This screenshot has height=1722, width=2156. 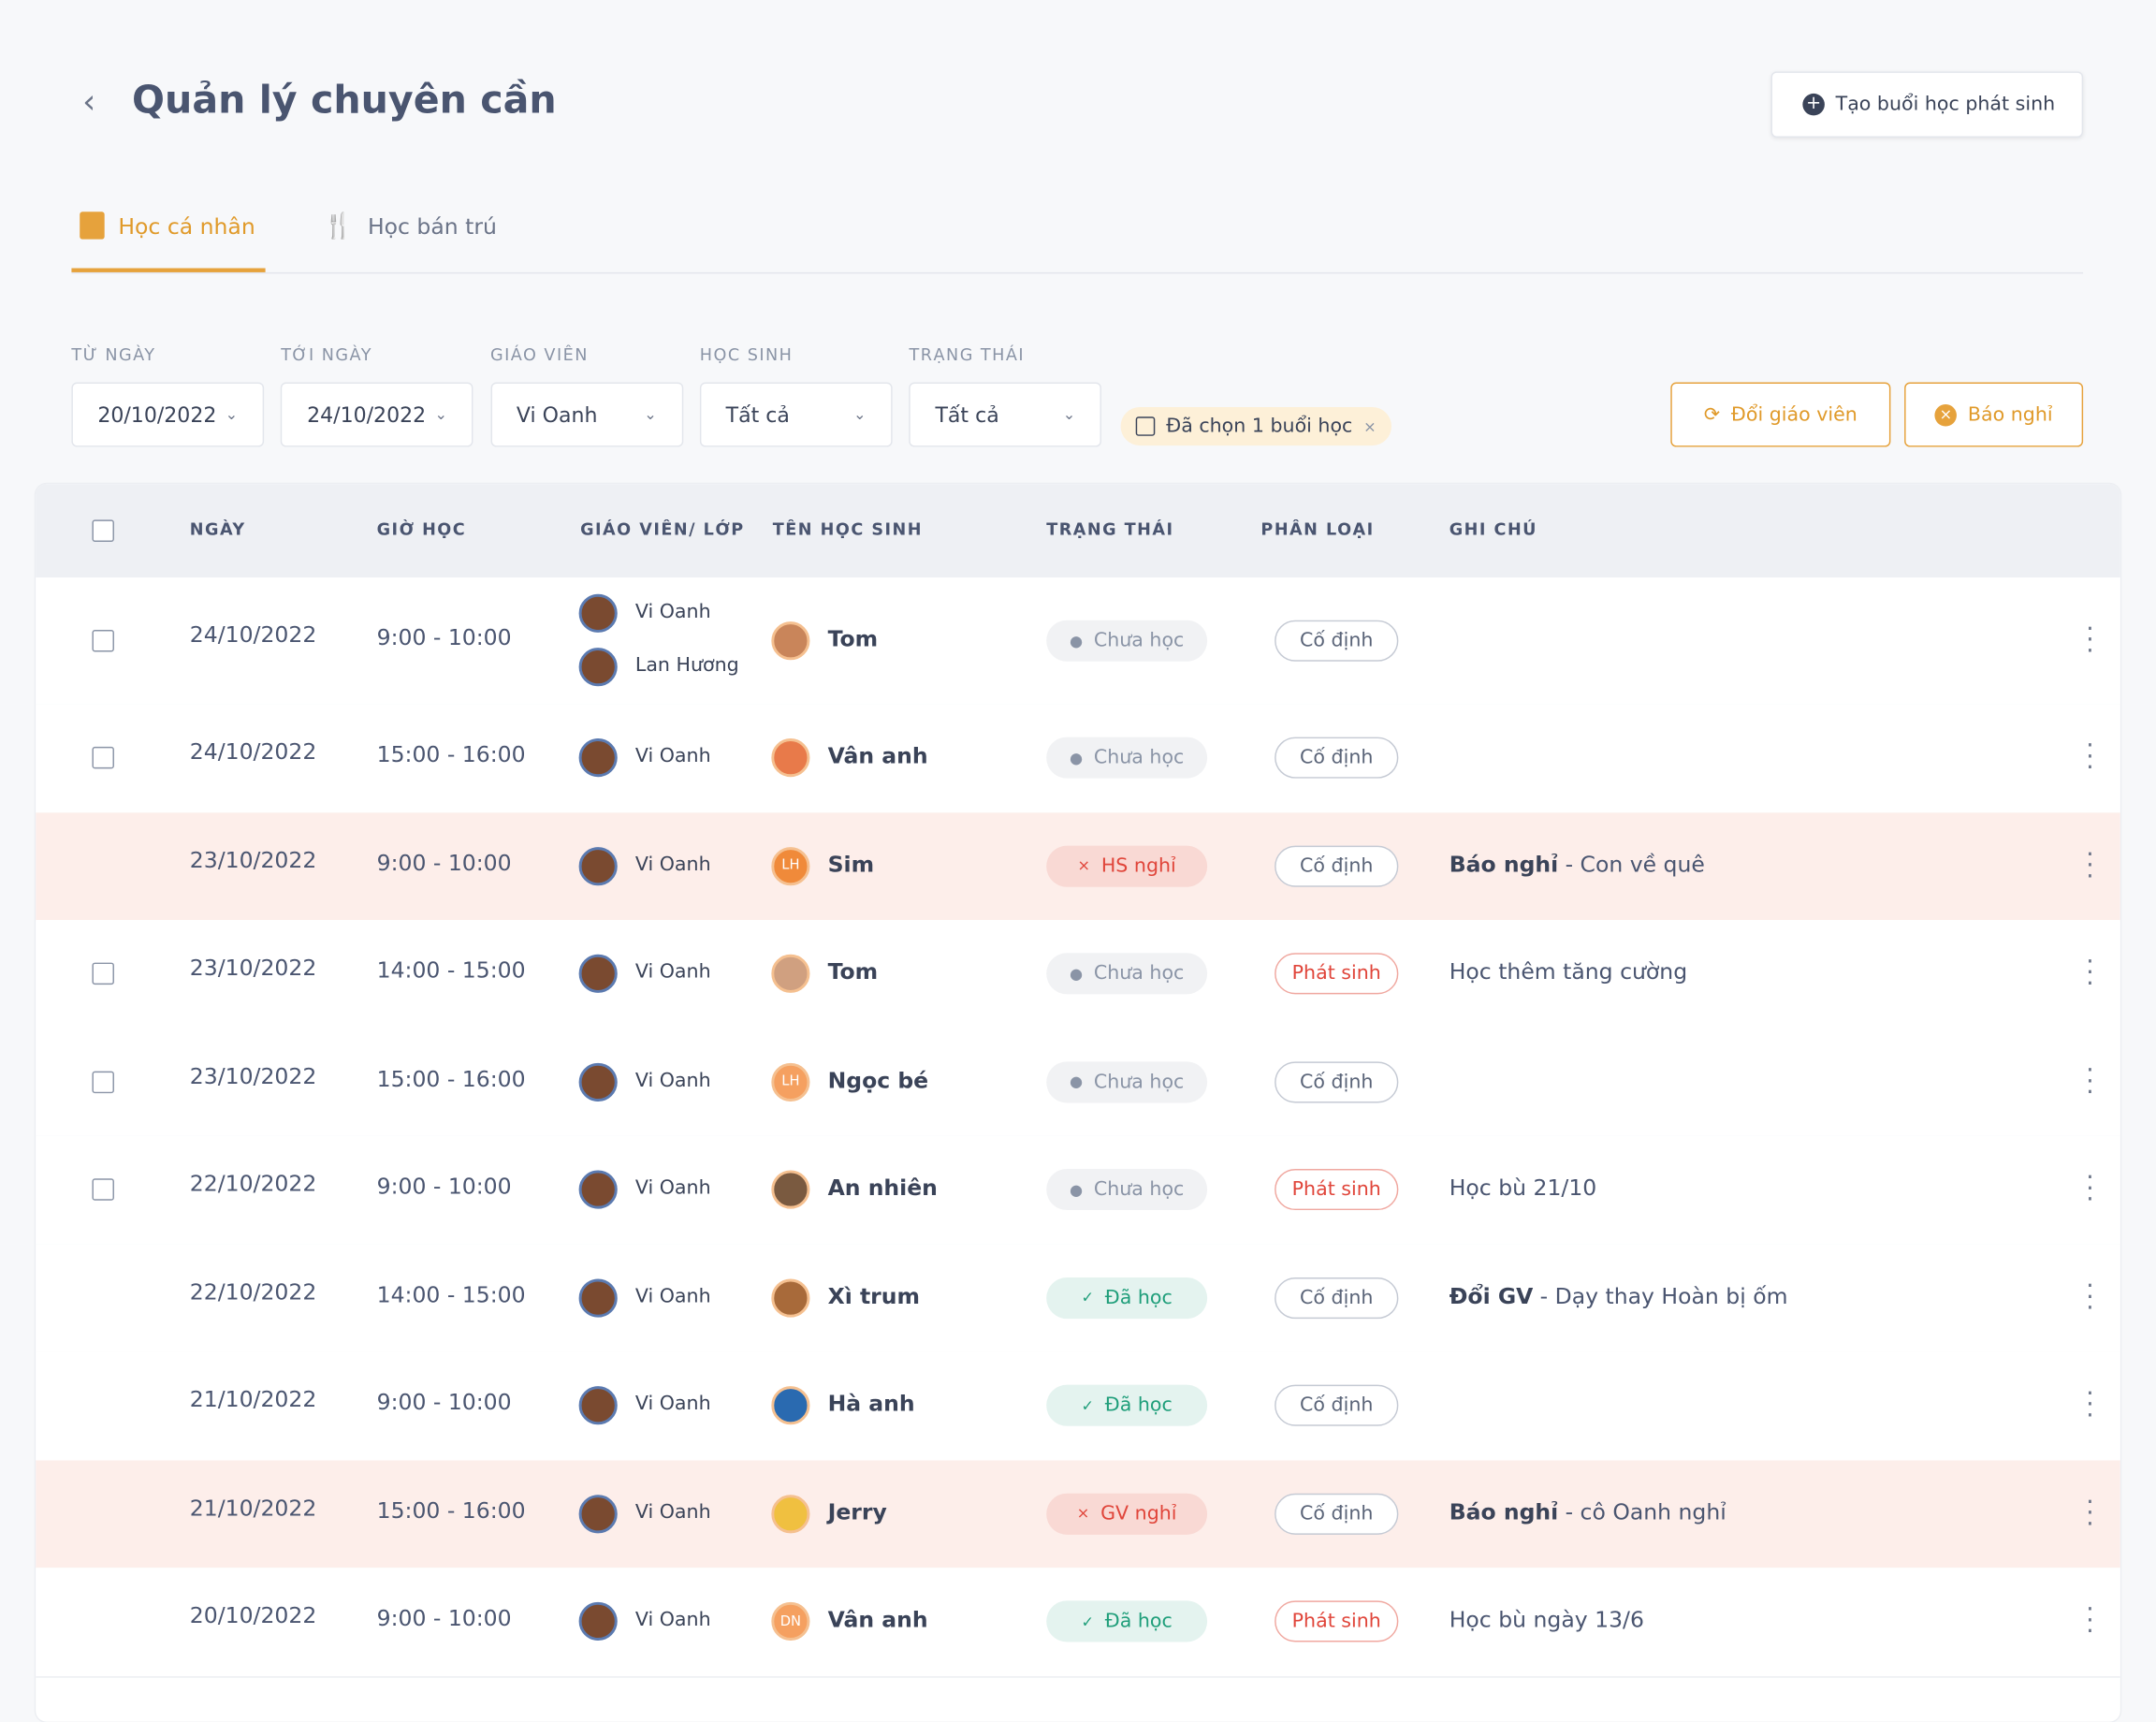 What do you see at coordinates (790, 865) in the screenshot?
I see `student-avatar: LH` at bounding box center [790, 865].